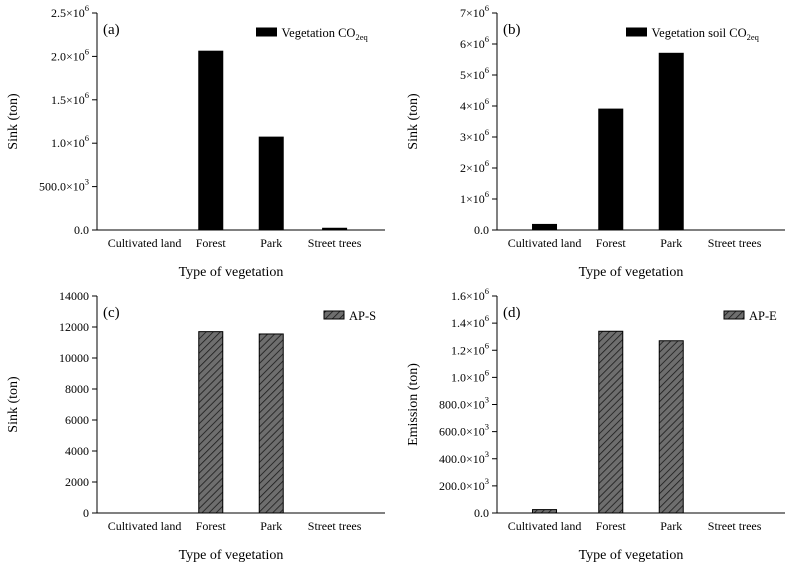  Describe the element at coordinates (474, 166) in the screenshot. I see `y-tick-label: 2×10⁶` at that location.